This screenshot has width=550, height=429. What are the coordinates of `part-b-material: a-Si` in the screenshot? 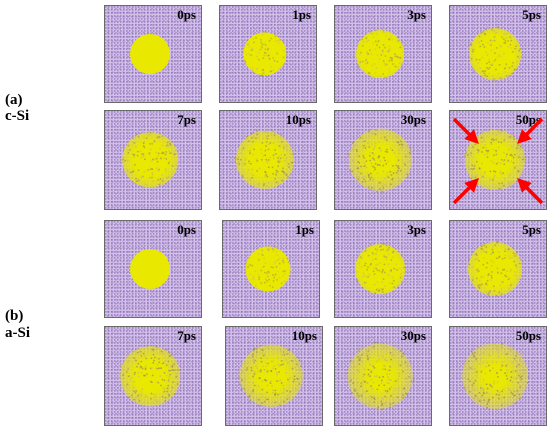 It's located at (18, 333).